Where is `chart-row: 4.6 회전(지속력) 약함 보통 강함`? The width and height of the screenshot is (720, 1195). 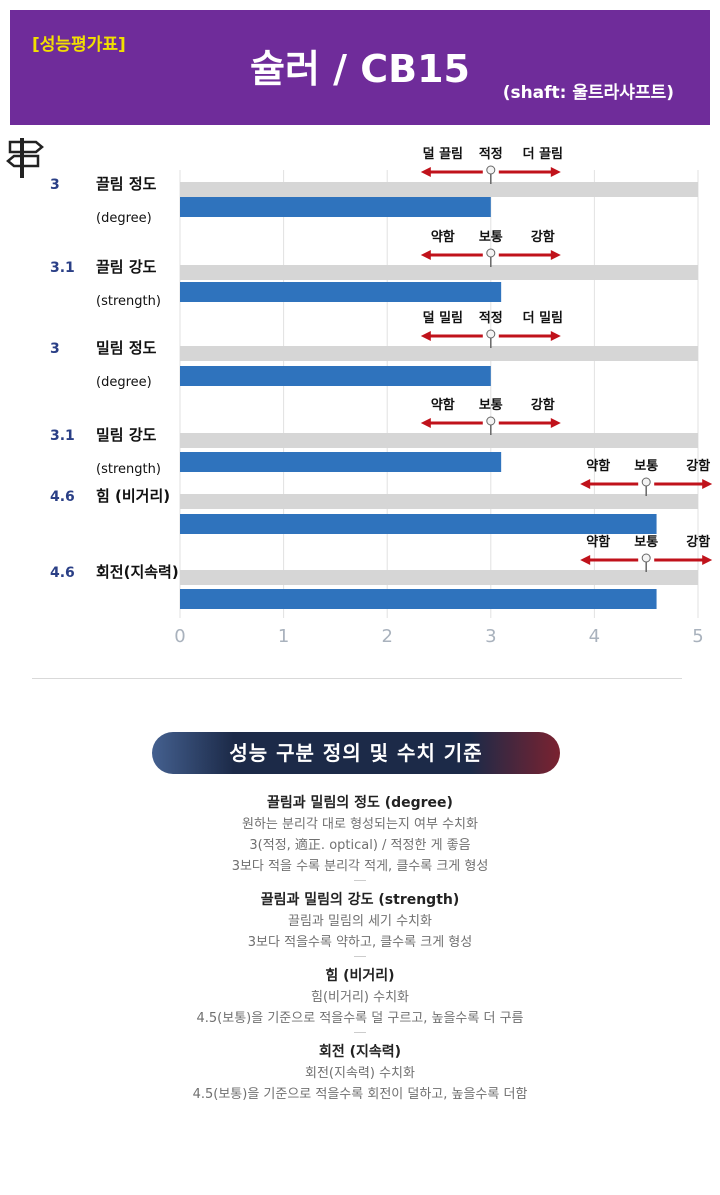
chart-row: 4.6 회전(지속력) 약함 보통 강함 is located at coordinates (381, 571).